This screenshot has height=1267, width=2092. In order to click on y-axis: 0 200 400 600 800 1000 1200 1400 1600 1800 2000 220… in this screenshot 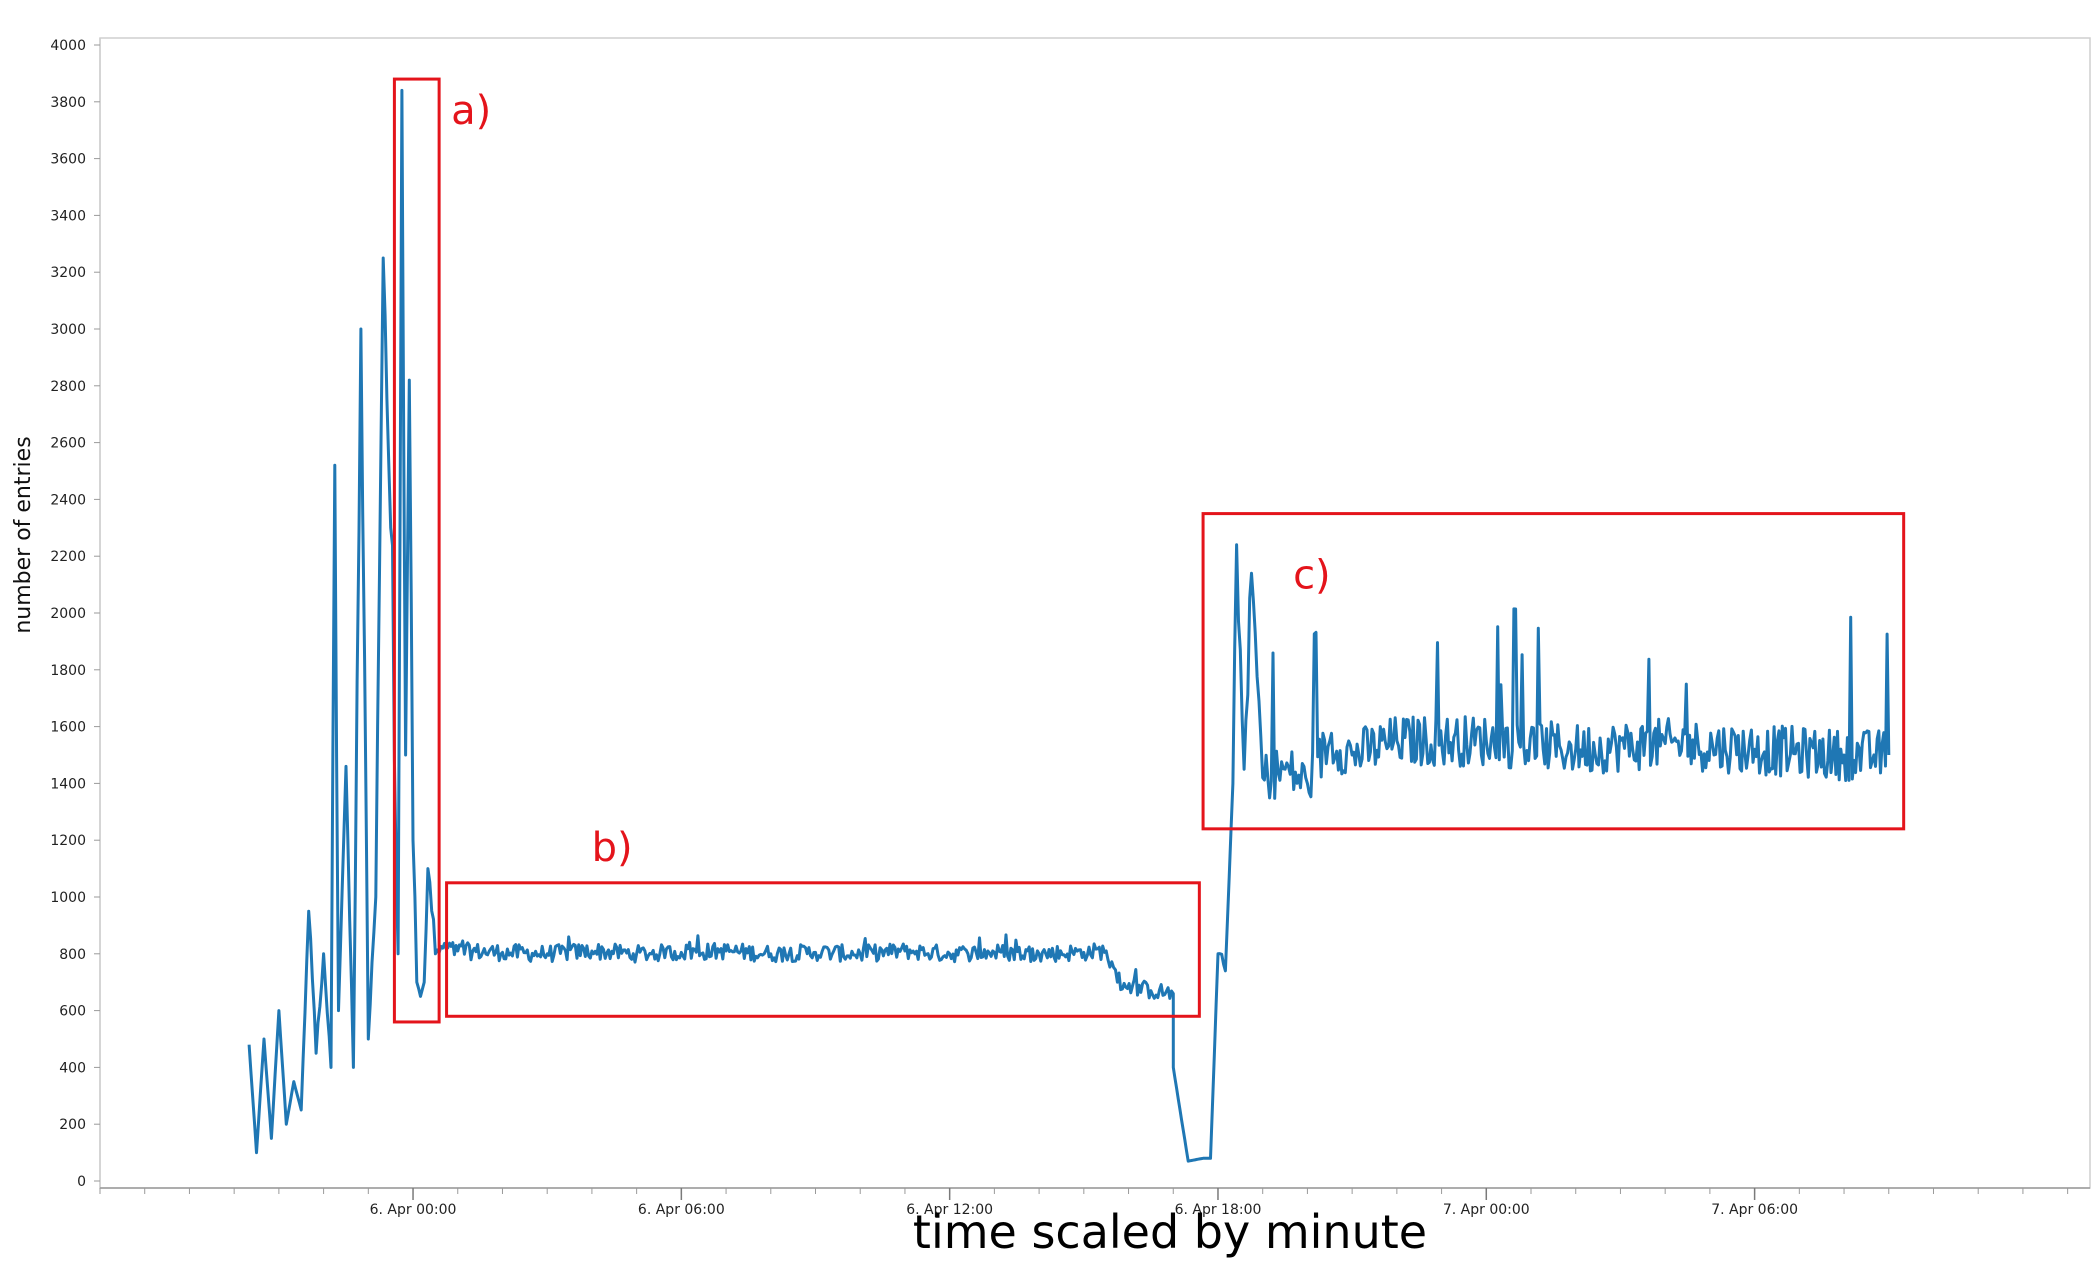, I will do `click(75, 614)`.